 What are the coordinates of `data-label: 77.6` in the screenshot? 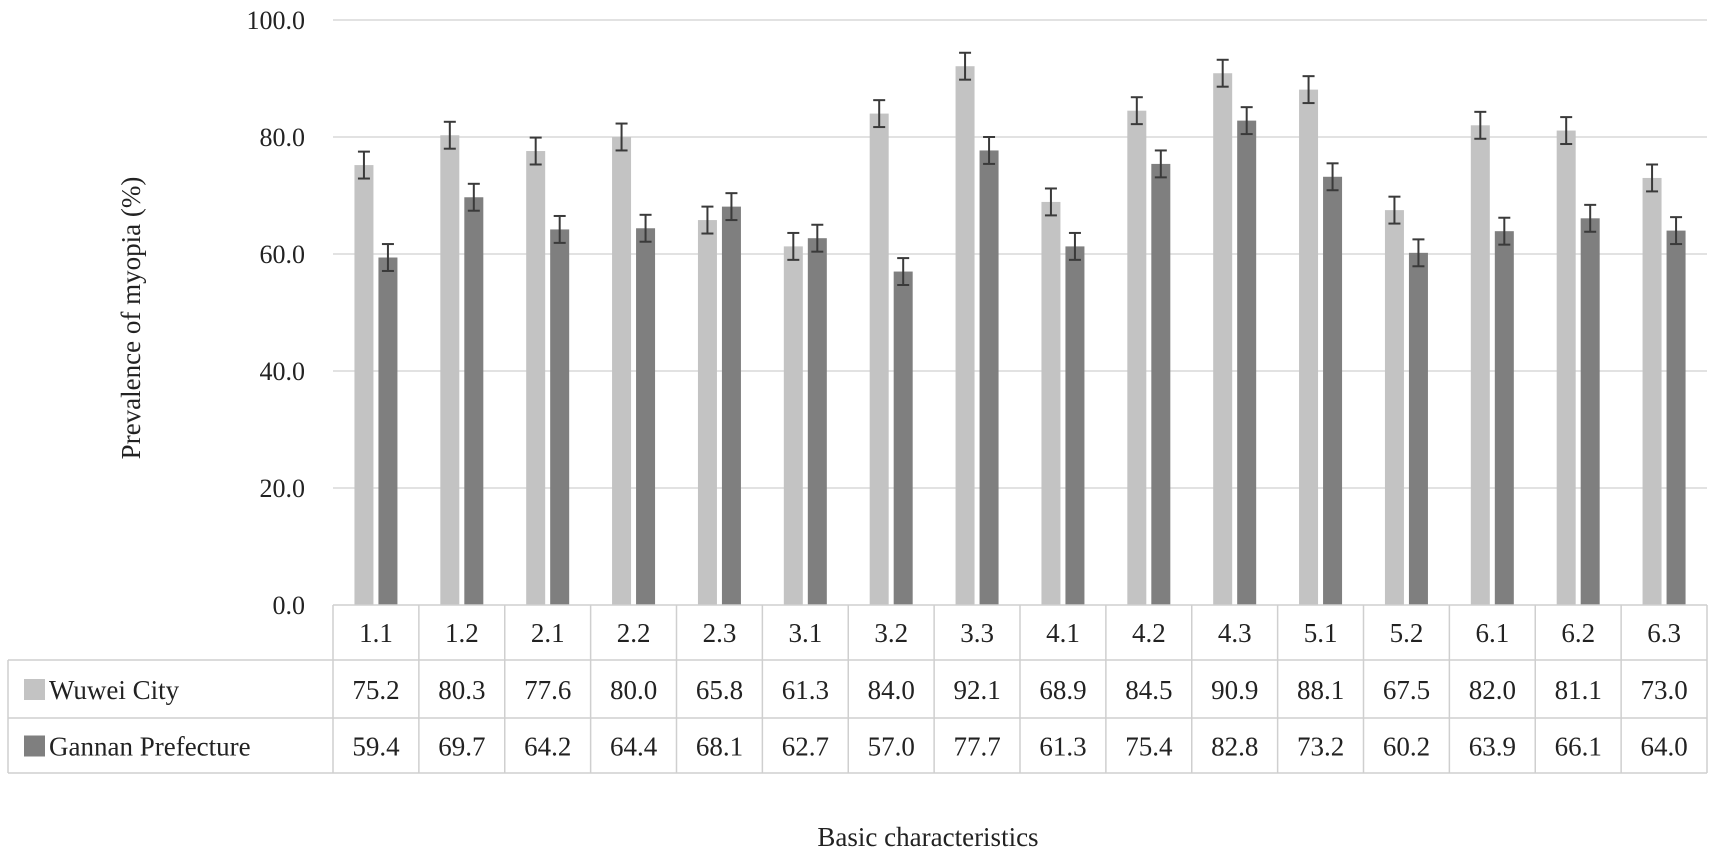 It's located at (547, 690).